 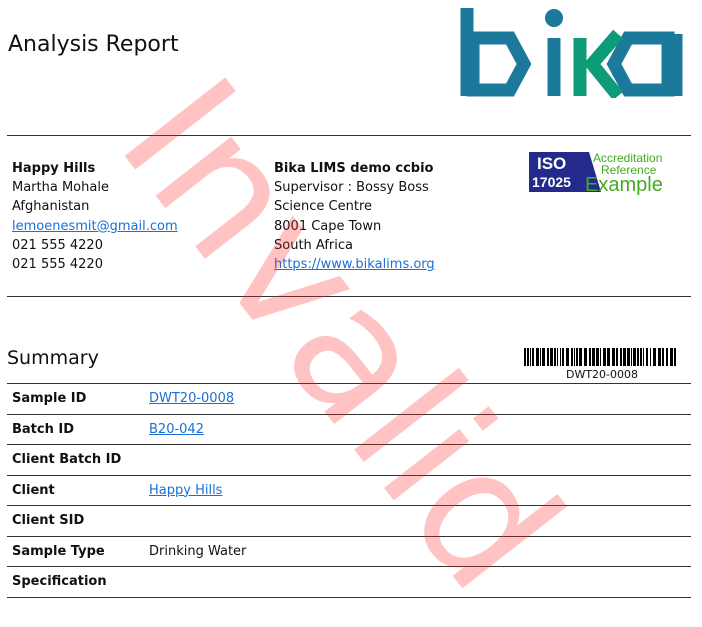 I want to click on table-row: Sample Type Drinking Water, so click(x=349, y=551).